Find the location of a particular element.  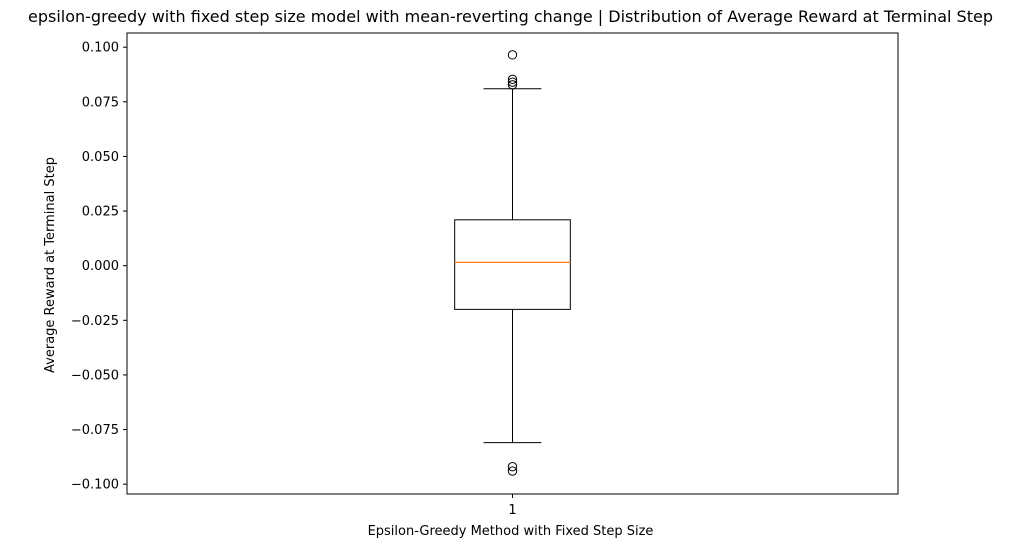

y-tick-label: 0.025 is located at coordinates (100, 212).